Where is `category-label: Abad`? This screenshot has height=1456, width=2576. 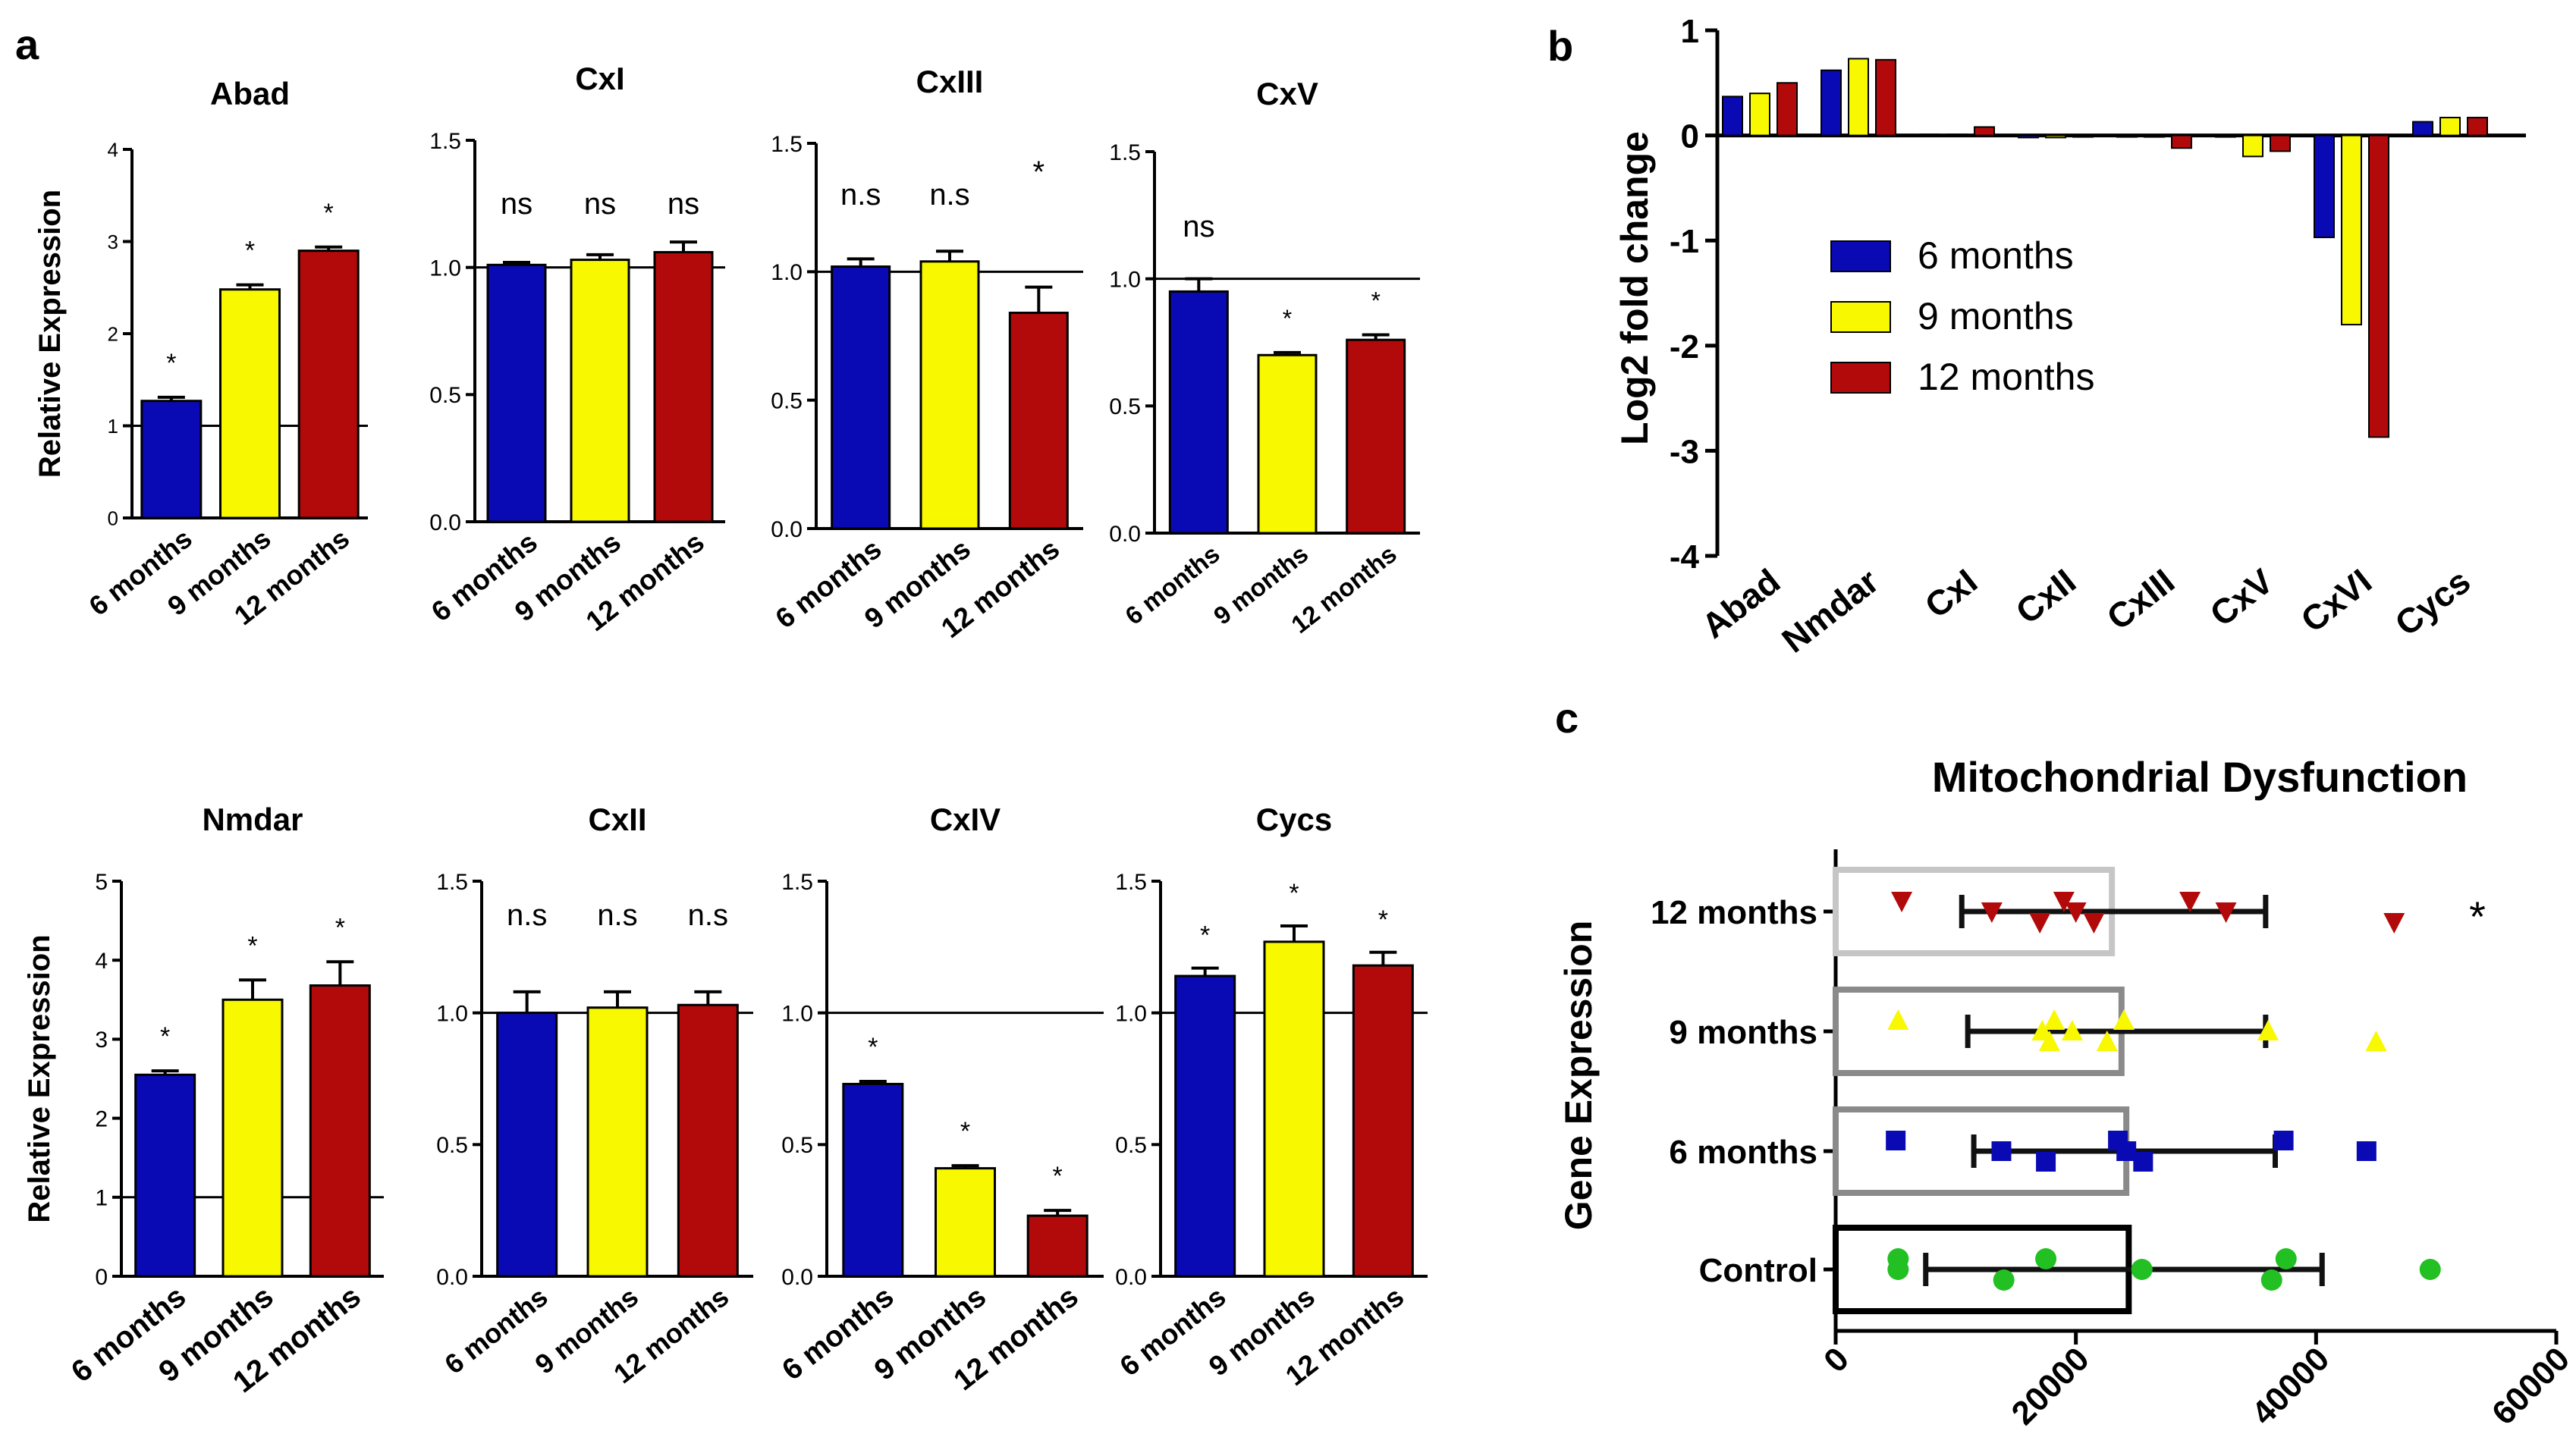
category-label: Abad is located at coordinates (1741, 603).